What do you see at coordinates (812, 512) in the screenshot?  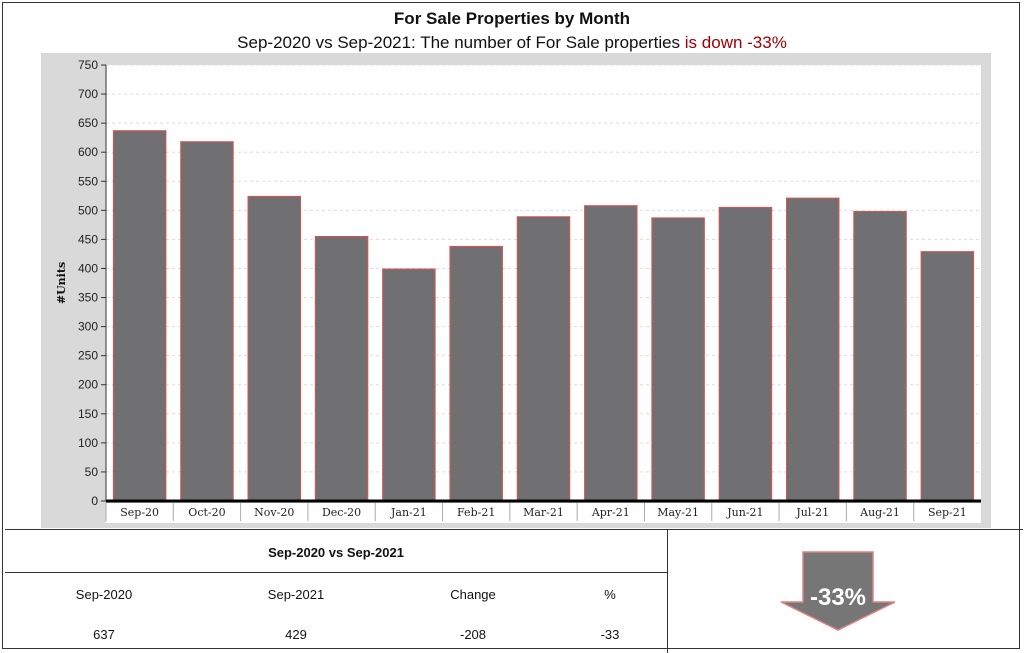 I see `x-tick-label: Jul-21` at bounding box center [812, 512].